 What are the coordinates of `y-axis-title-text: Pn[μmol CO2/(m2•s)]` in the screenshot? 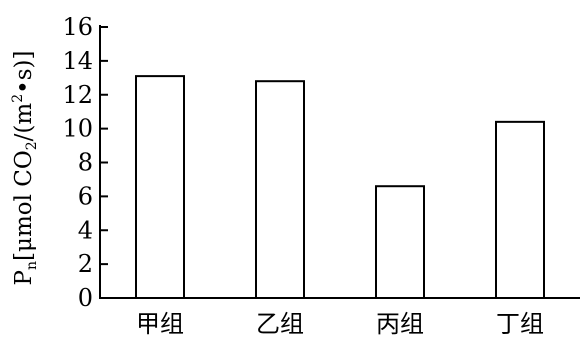 It's located at (25, 168).